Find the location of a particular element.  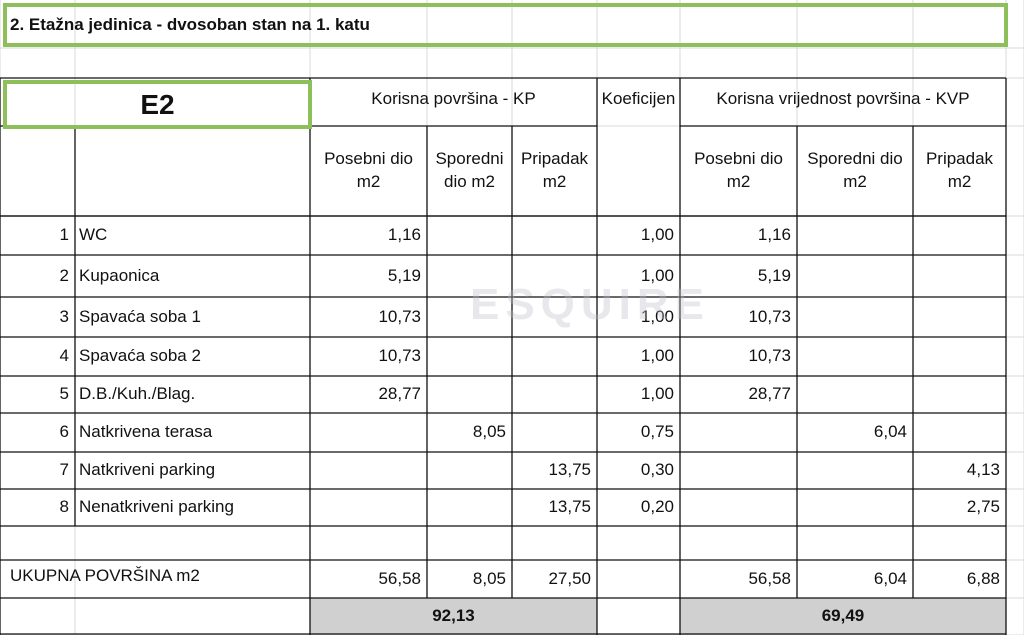

value-cell: 6,04 is located at coordinates (890, 432).